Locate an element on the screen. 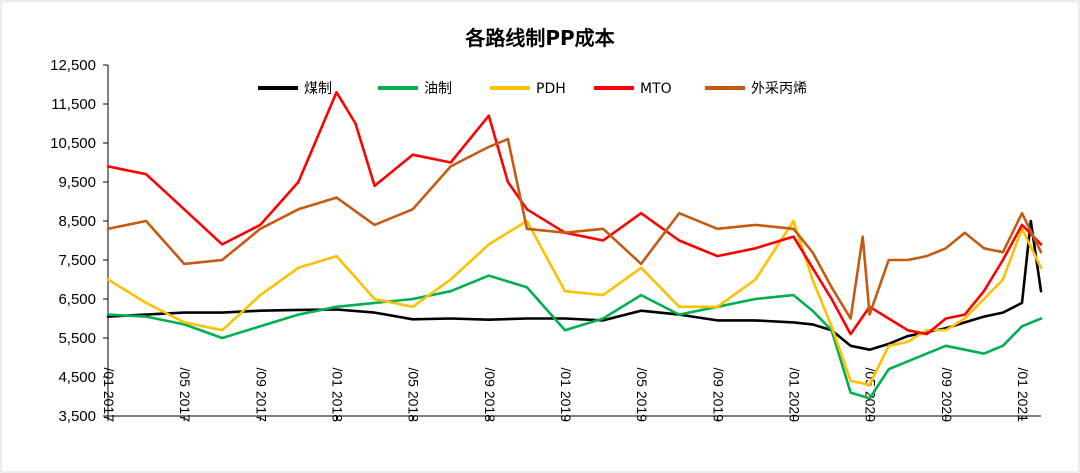  x-tick-label: /09 2017 is located at coordinates (261, 395).